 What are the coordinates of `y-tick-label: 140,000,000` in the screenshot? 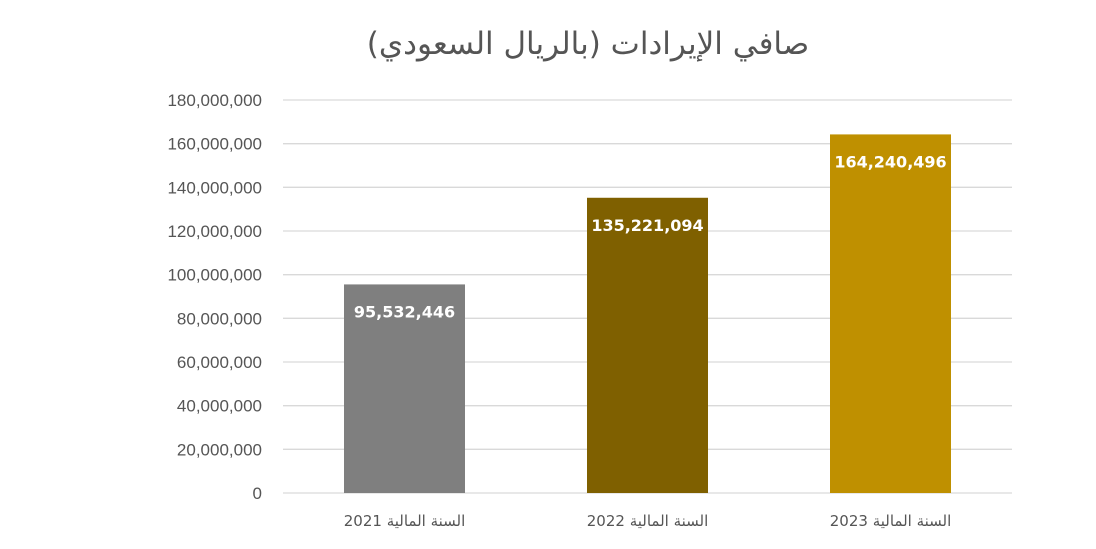 It's located at (214, 187).